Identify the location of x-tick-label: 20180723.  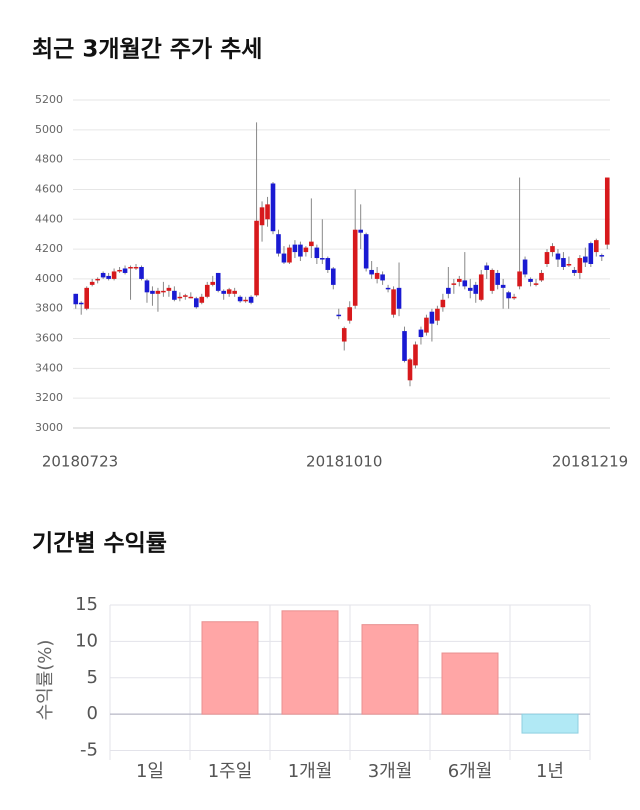
(80, 462).